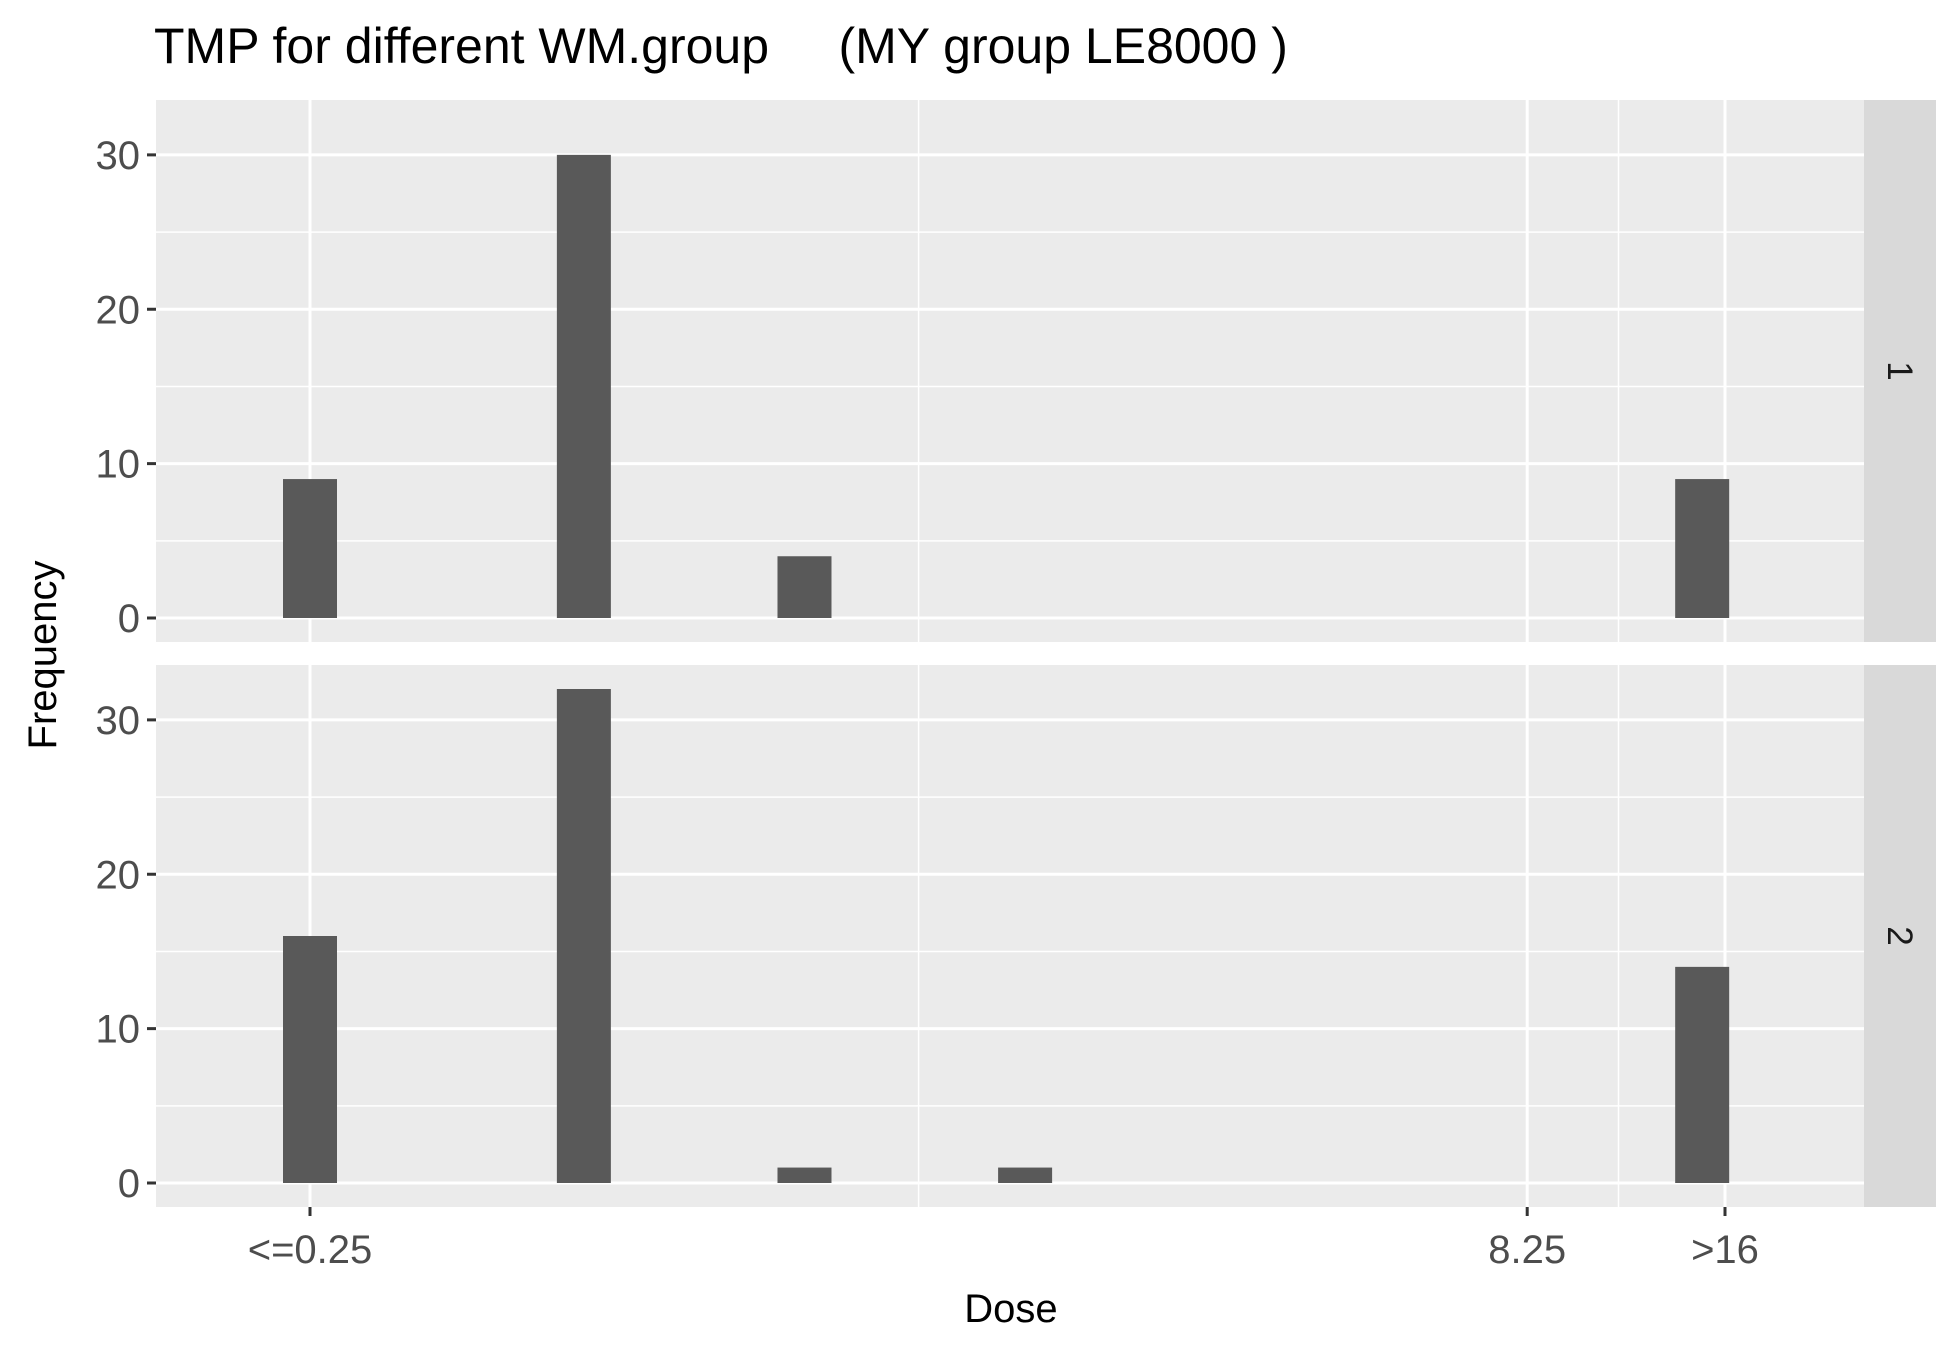 The height and width of the screenshot is (1349, 1950). I want to click on x-tick-label: <=0.25, so click(310, 1250).